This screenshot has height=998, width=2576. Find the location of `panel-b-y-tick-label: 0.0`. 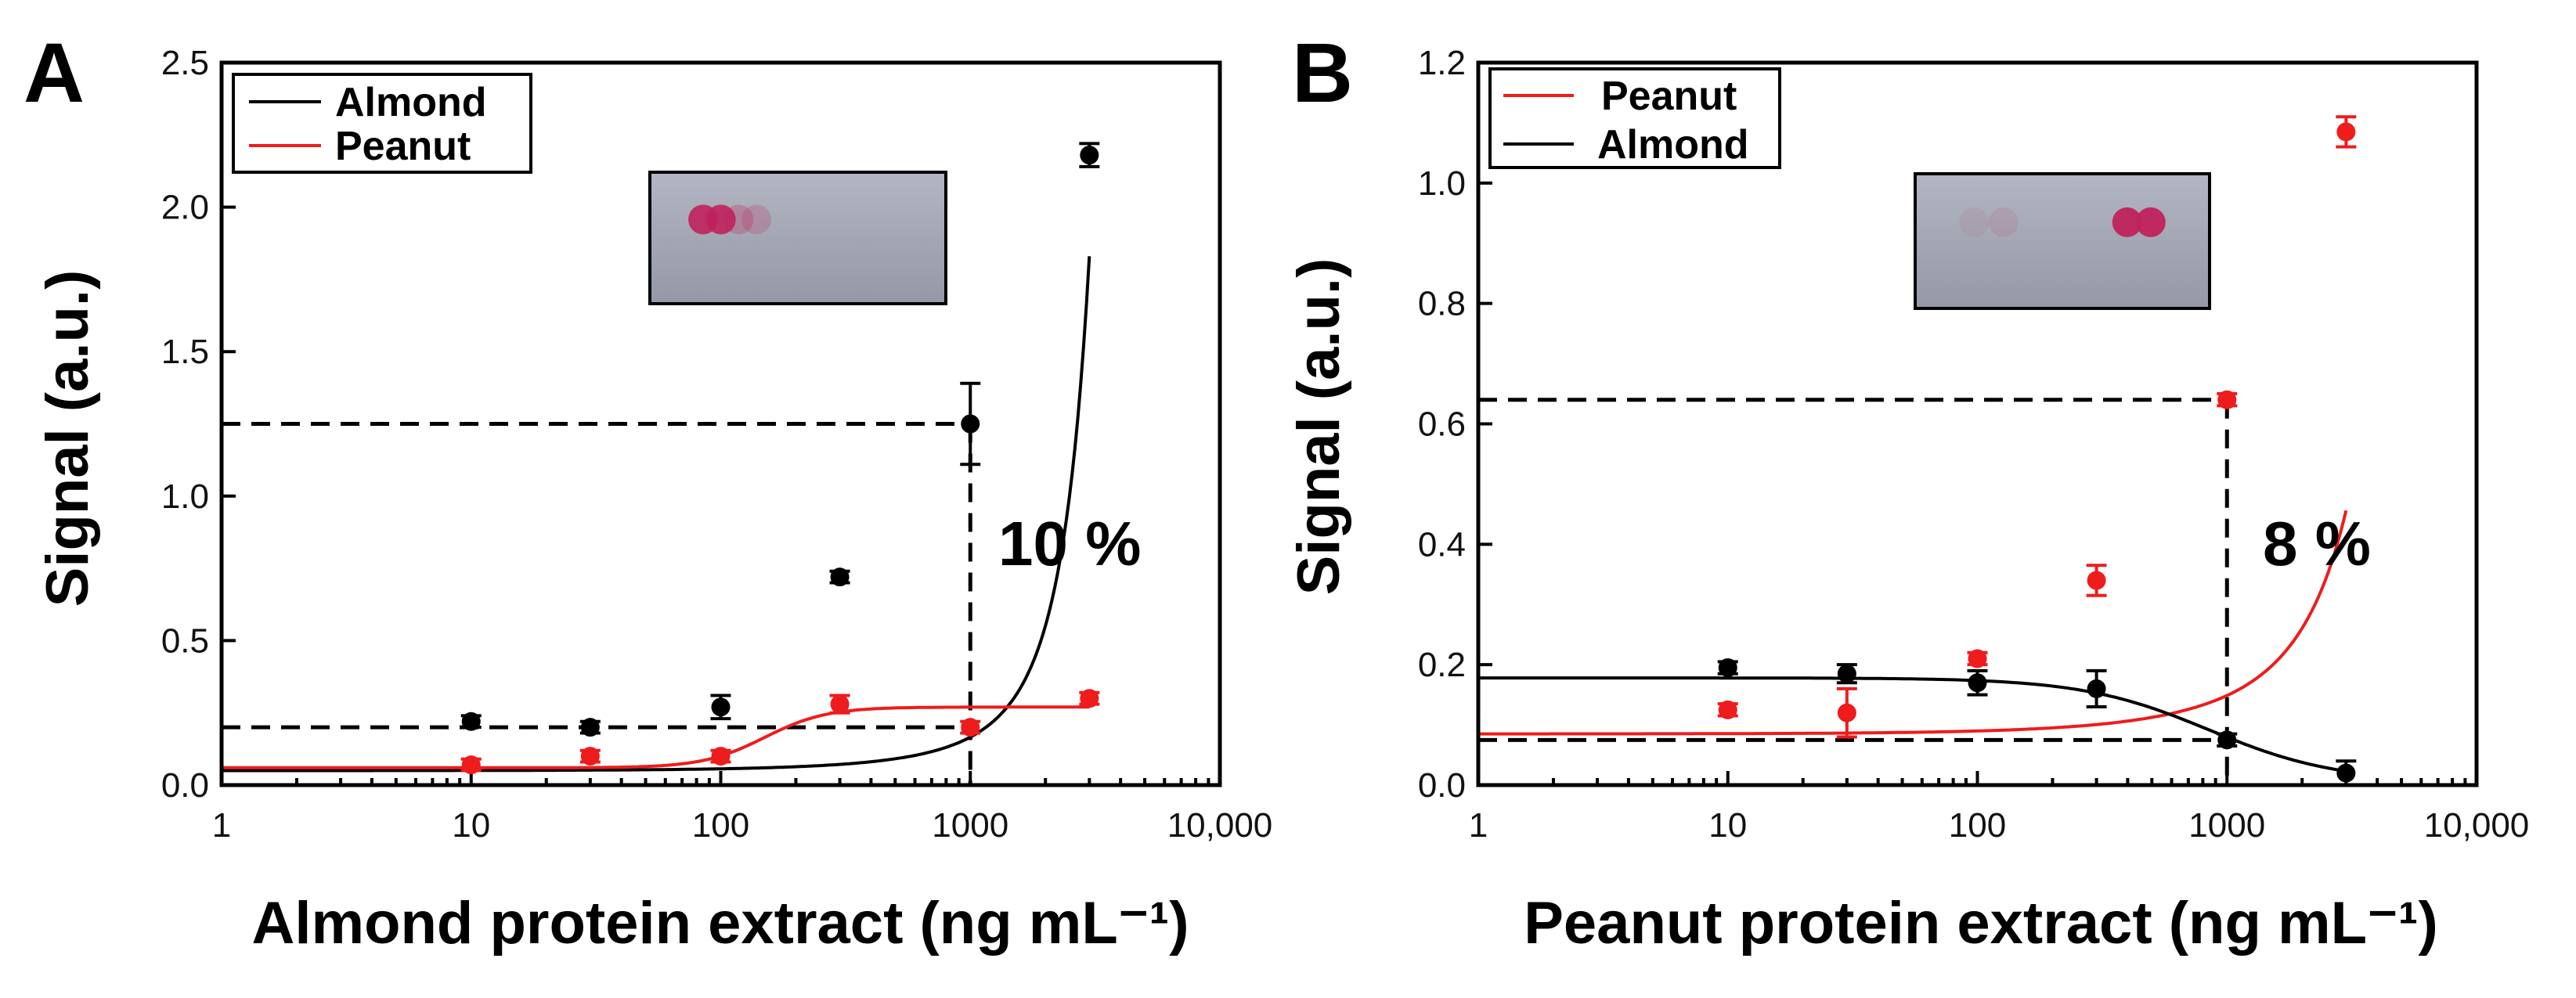

panel-b-y-tick-label: 0.0 is located at coordinates (1442, 785).